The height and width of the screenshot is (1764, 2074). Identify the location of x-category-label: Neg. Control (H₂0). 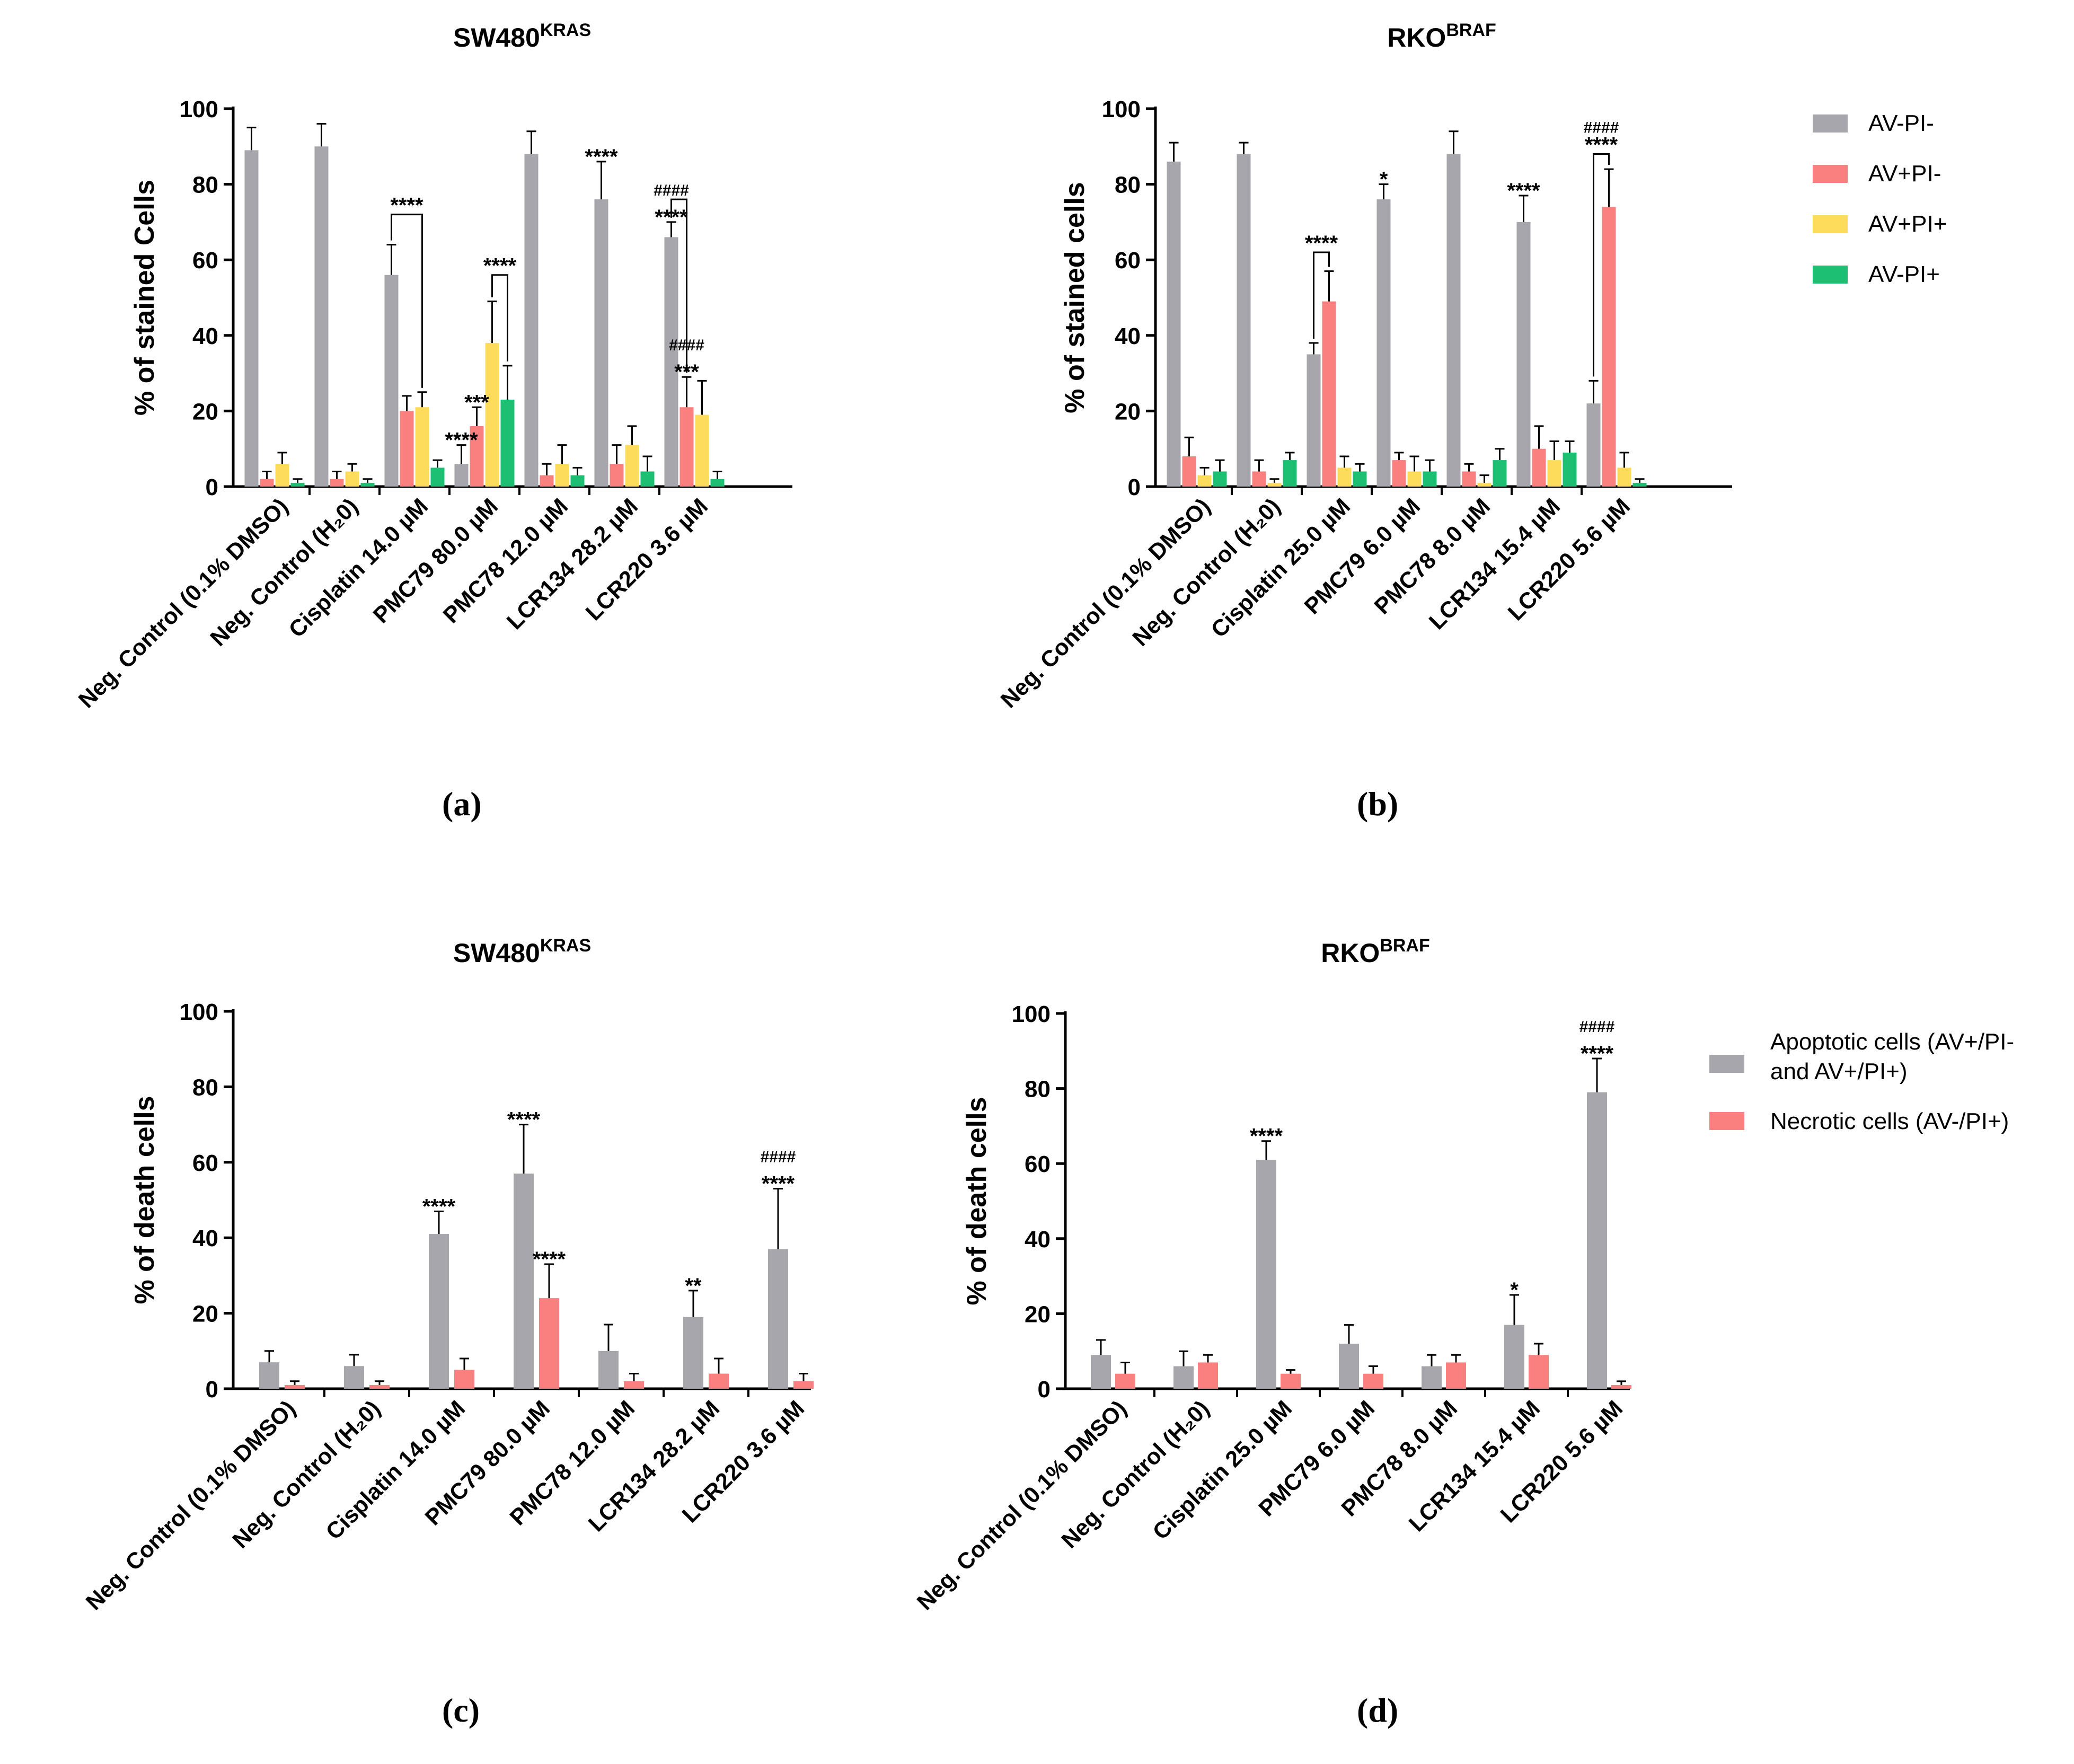
(1135, 1474).